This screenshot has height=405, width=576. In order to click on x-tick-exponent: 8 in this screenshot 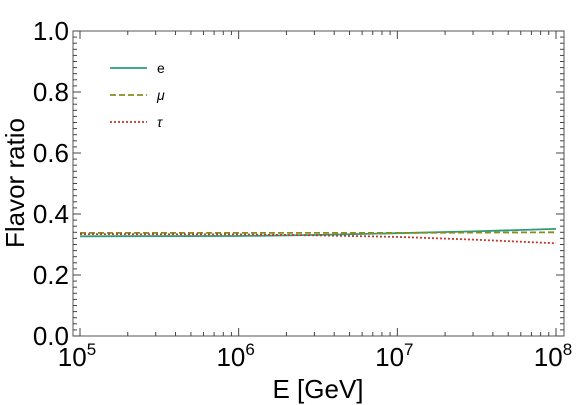, I will do `click(567, 349)`.